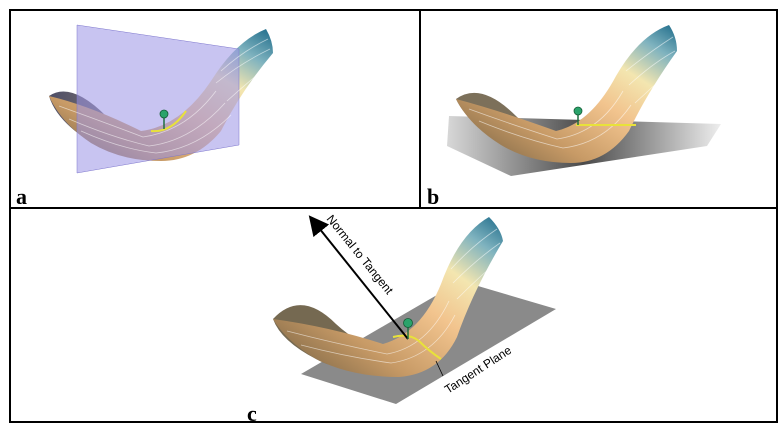 The height and width of the screenshot is (426, 779). I want to click on normal-arrow, so click(358, 277).